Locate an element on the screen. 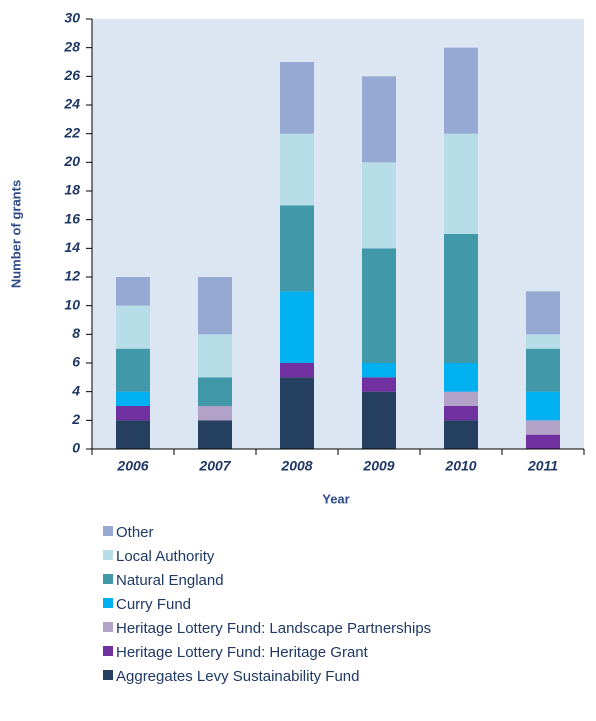 The width and height of the screenshot is (596, 721). y-tick-label: 2 is located at coordinates (75, 419).